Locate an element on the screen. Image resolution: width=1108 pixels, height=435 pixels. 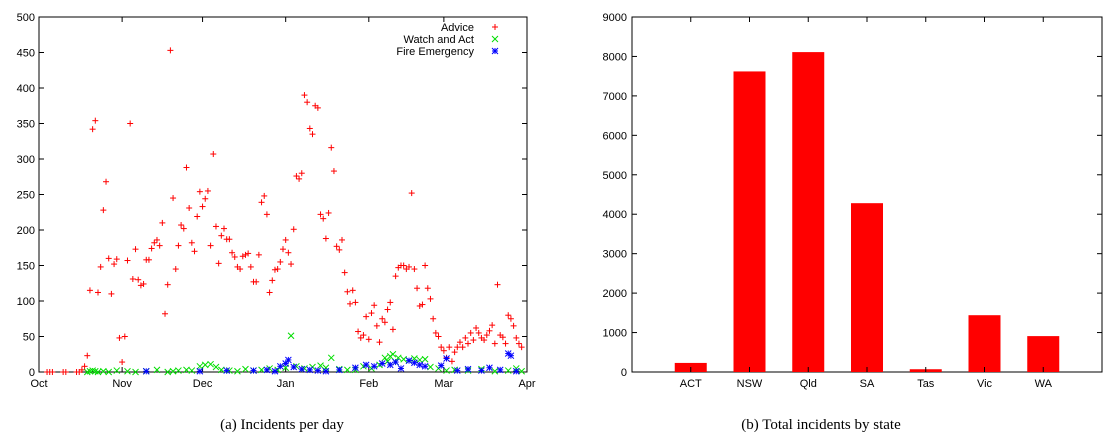
x-tick-label: SA is located at coordinates (867, 384).